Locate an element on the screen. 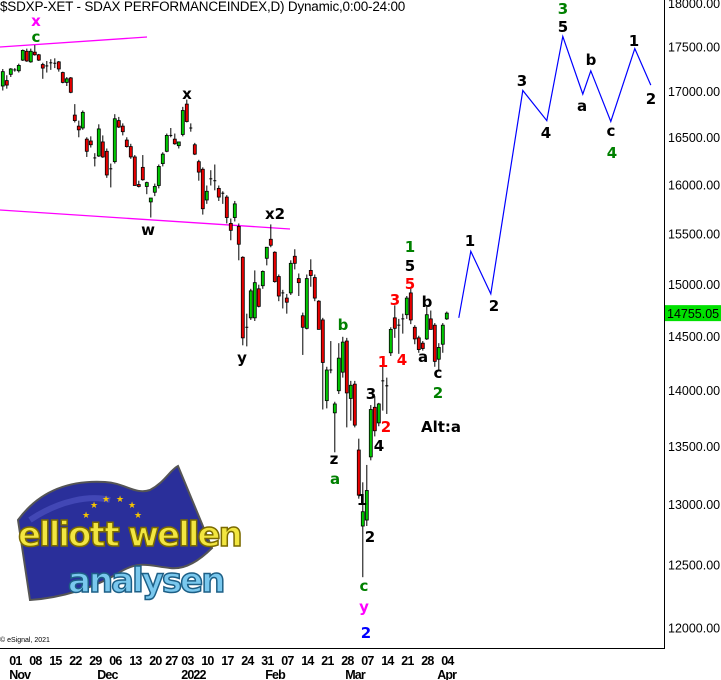  y-tick-label: 18000.00 is located at coordinates (694, 5).